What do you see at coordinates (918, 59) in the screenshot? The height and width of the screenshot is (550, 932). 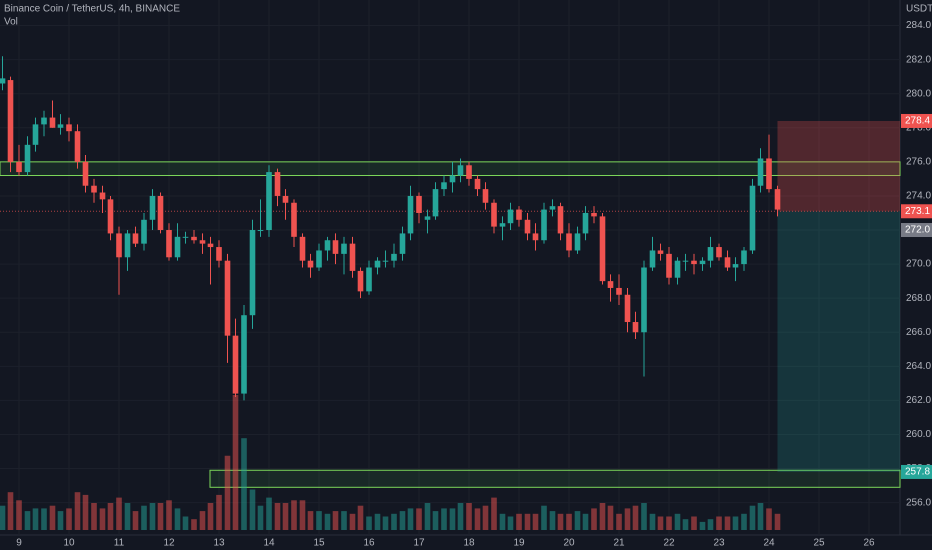 I see `y-tick-label: 282.0` at bounding box center [918, 59].